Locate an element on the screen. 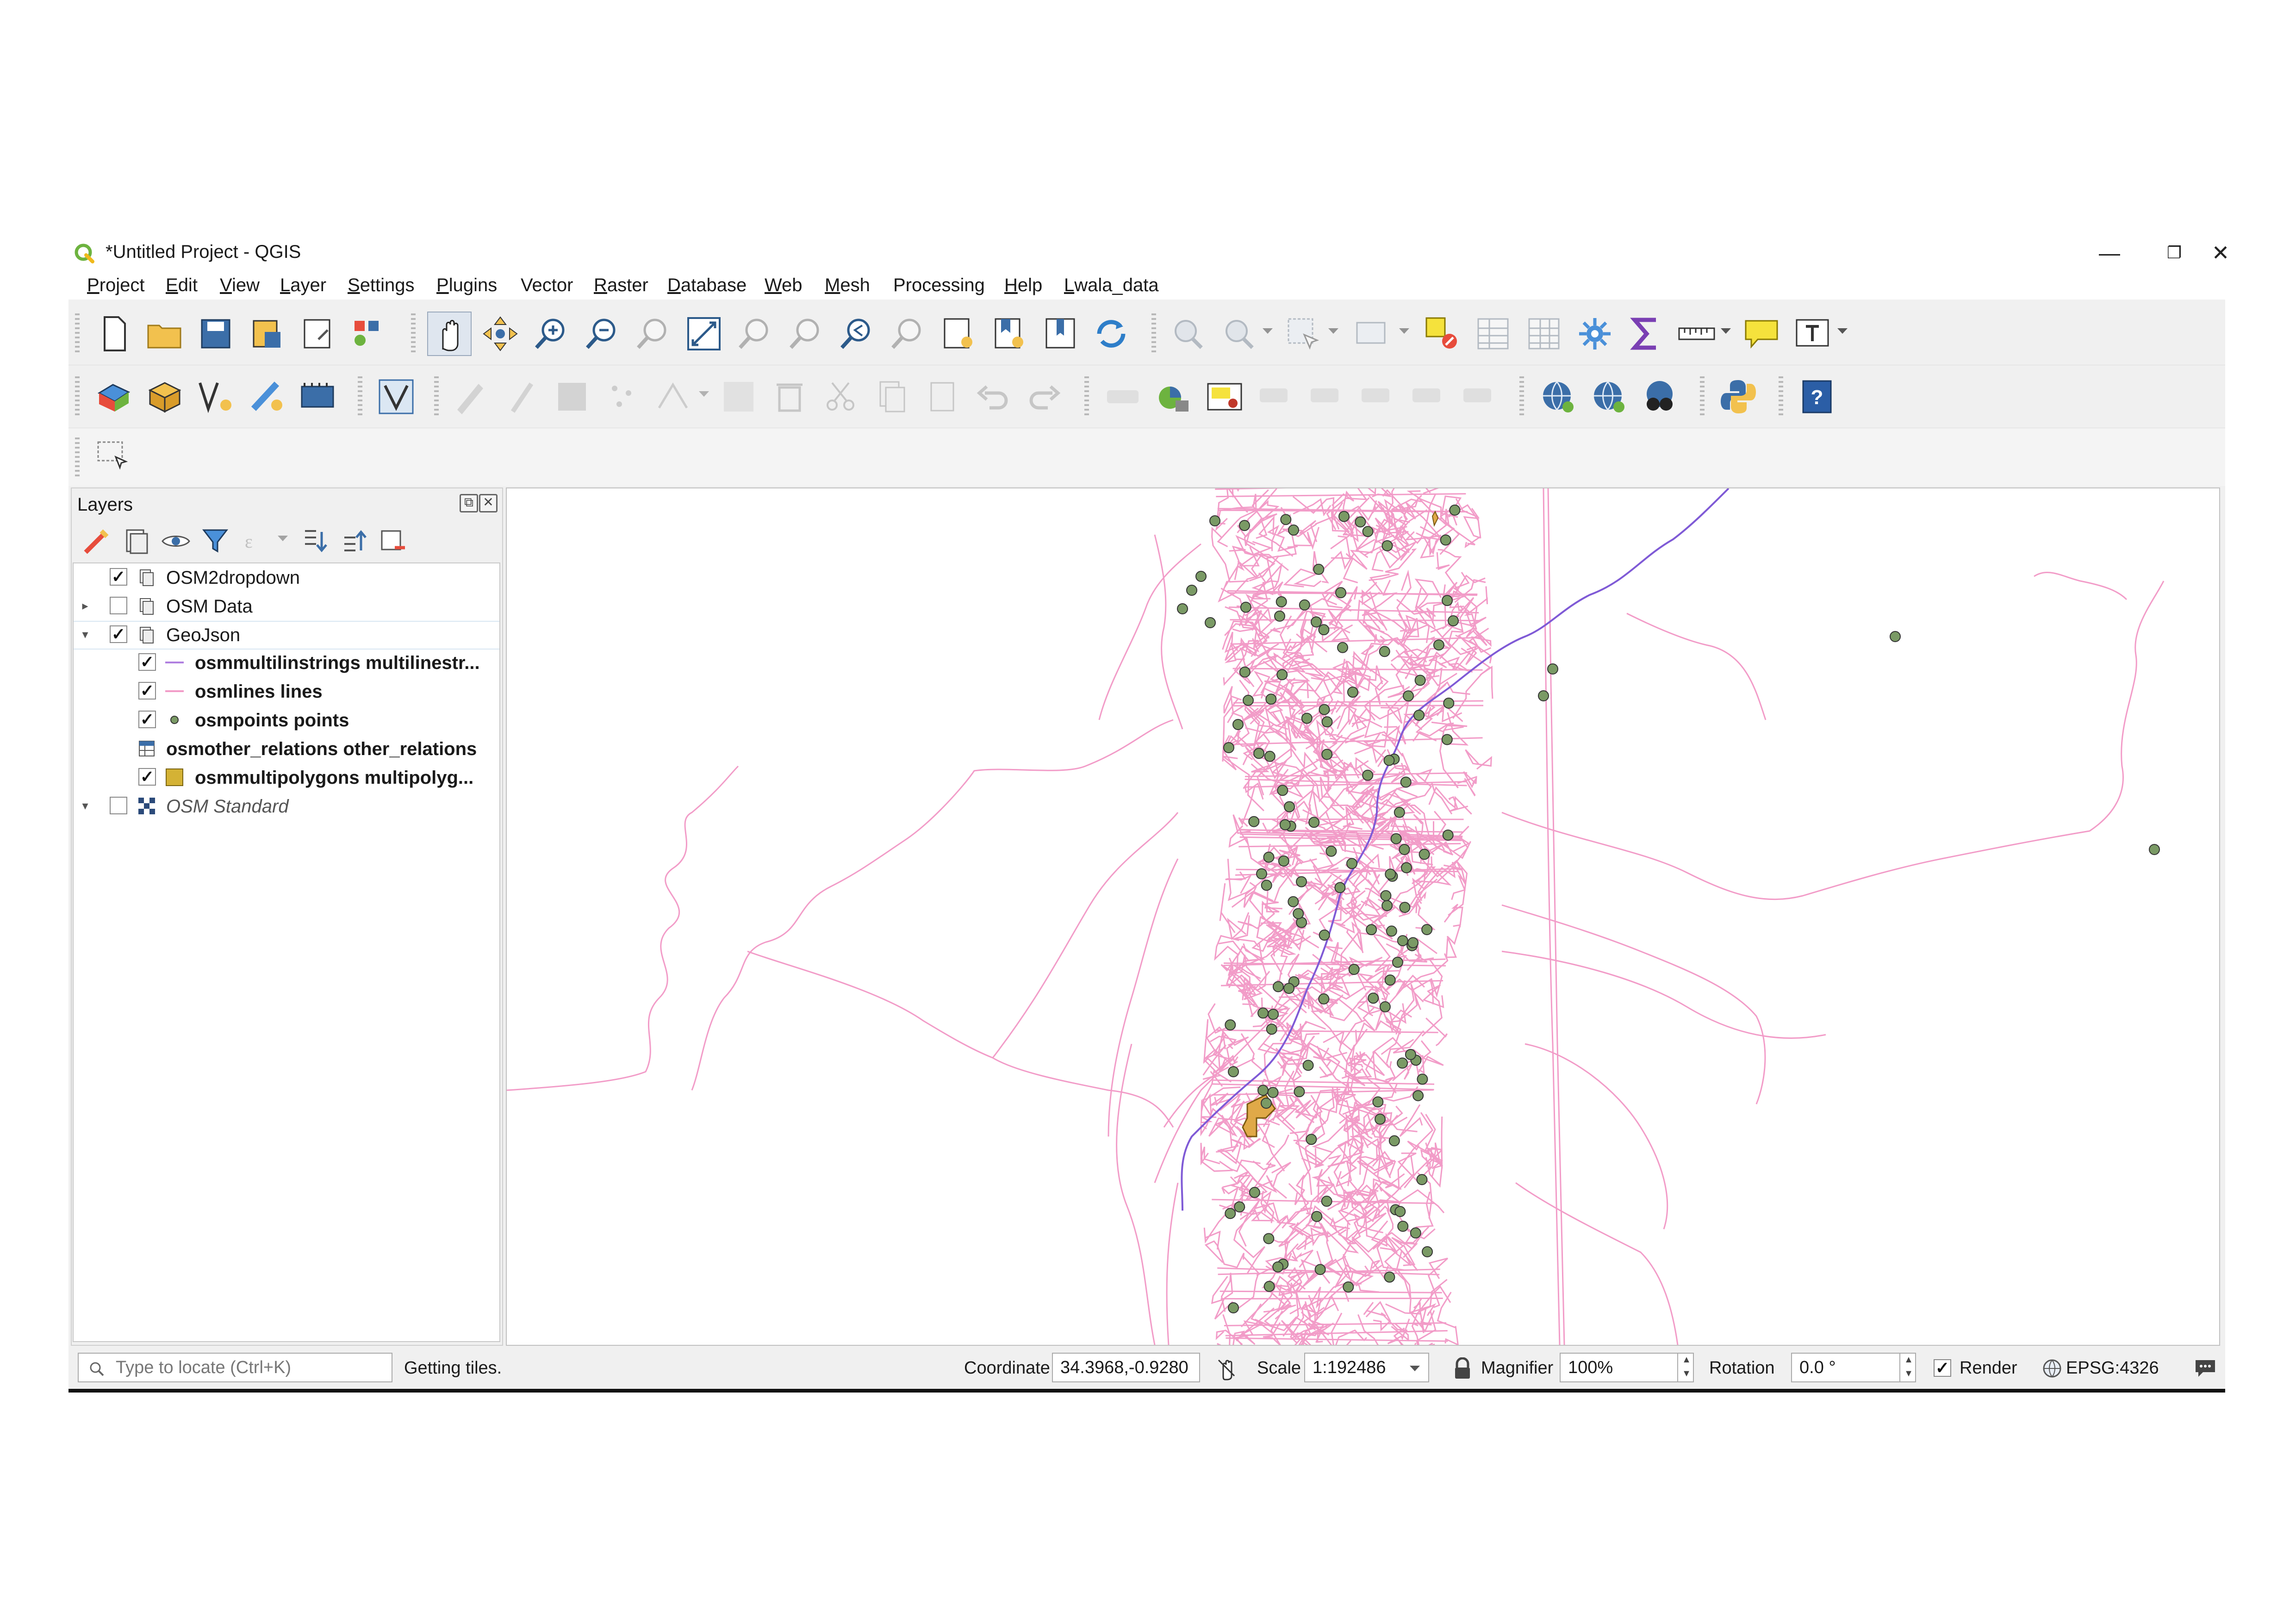  pin-labels-icon is located at coordinates (1275, 397).